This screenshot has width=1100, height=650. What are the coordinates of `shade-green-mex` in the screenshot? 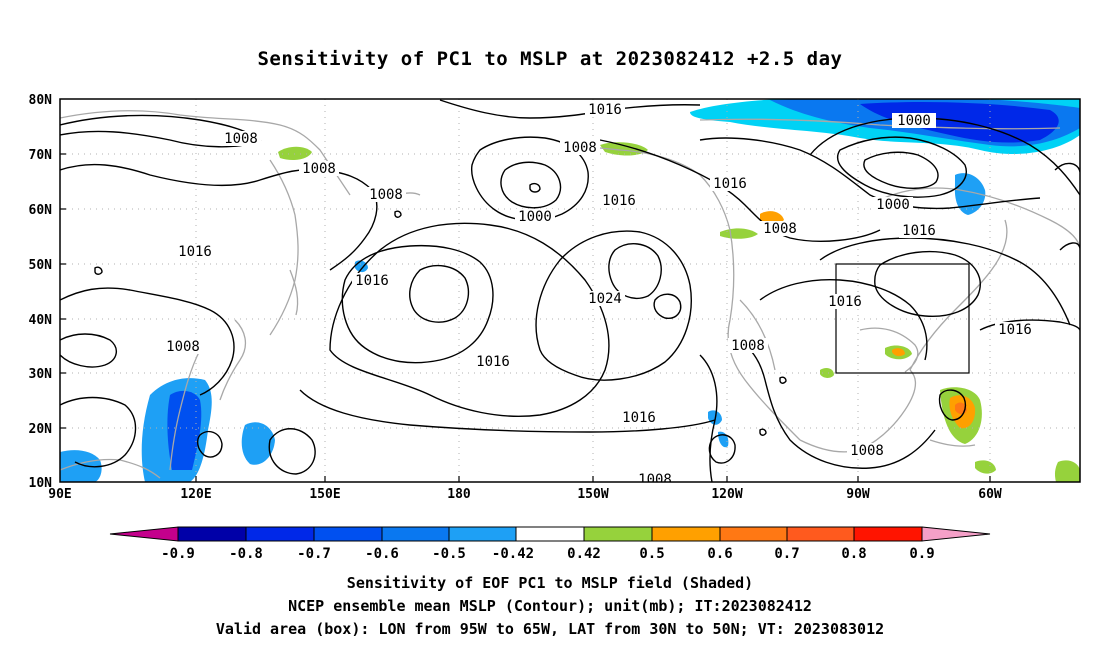 It's located at (827, 372).